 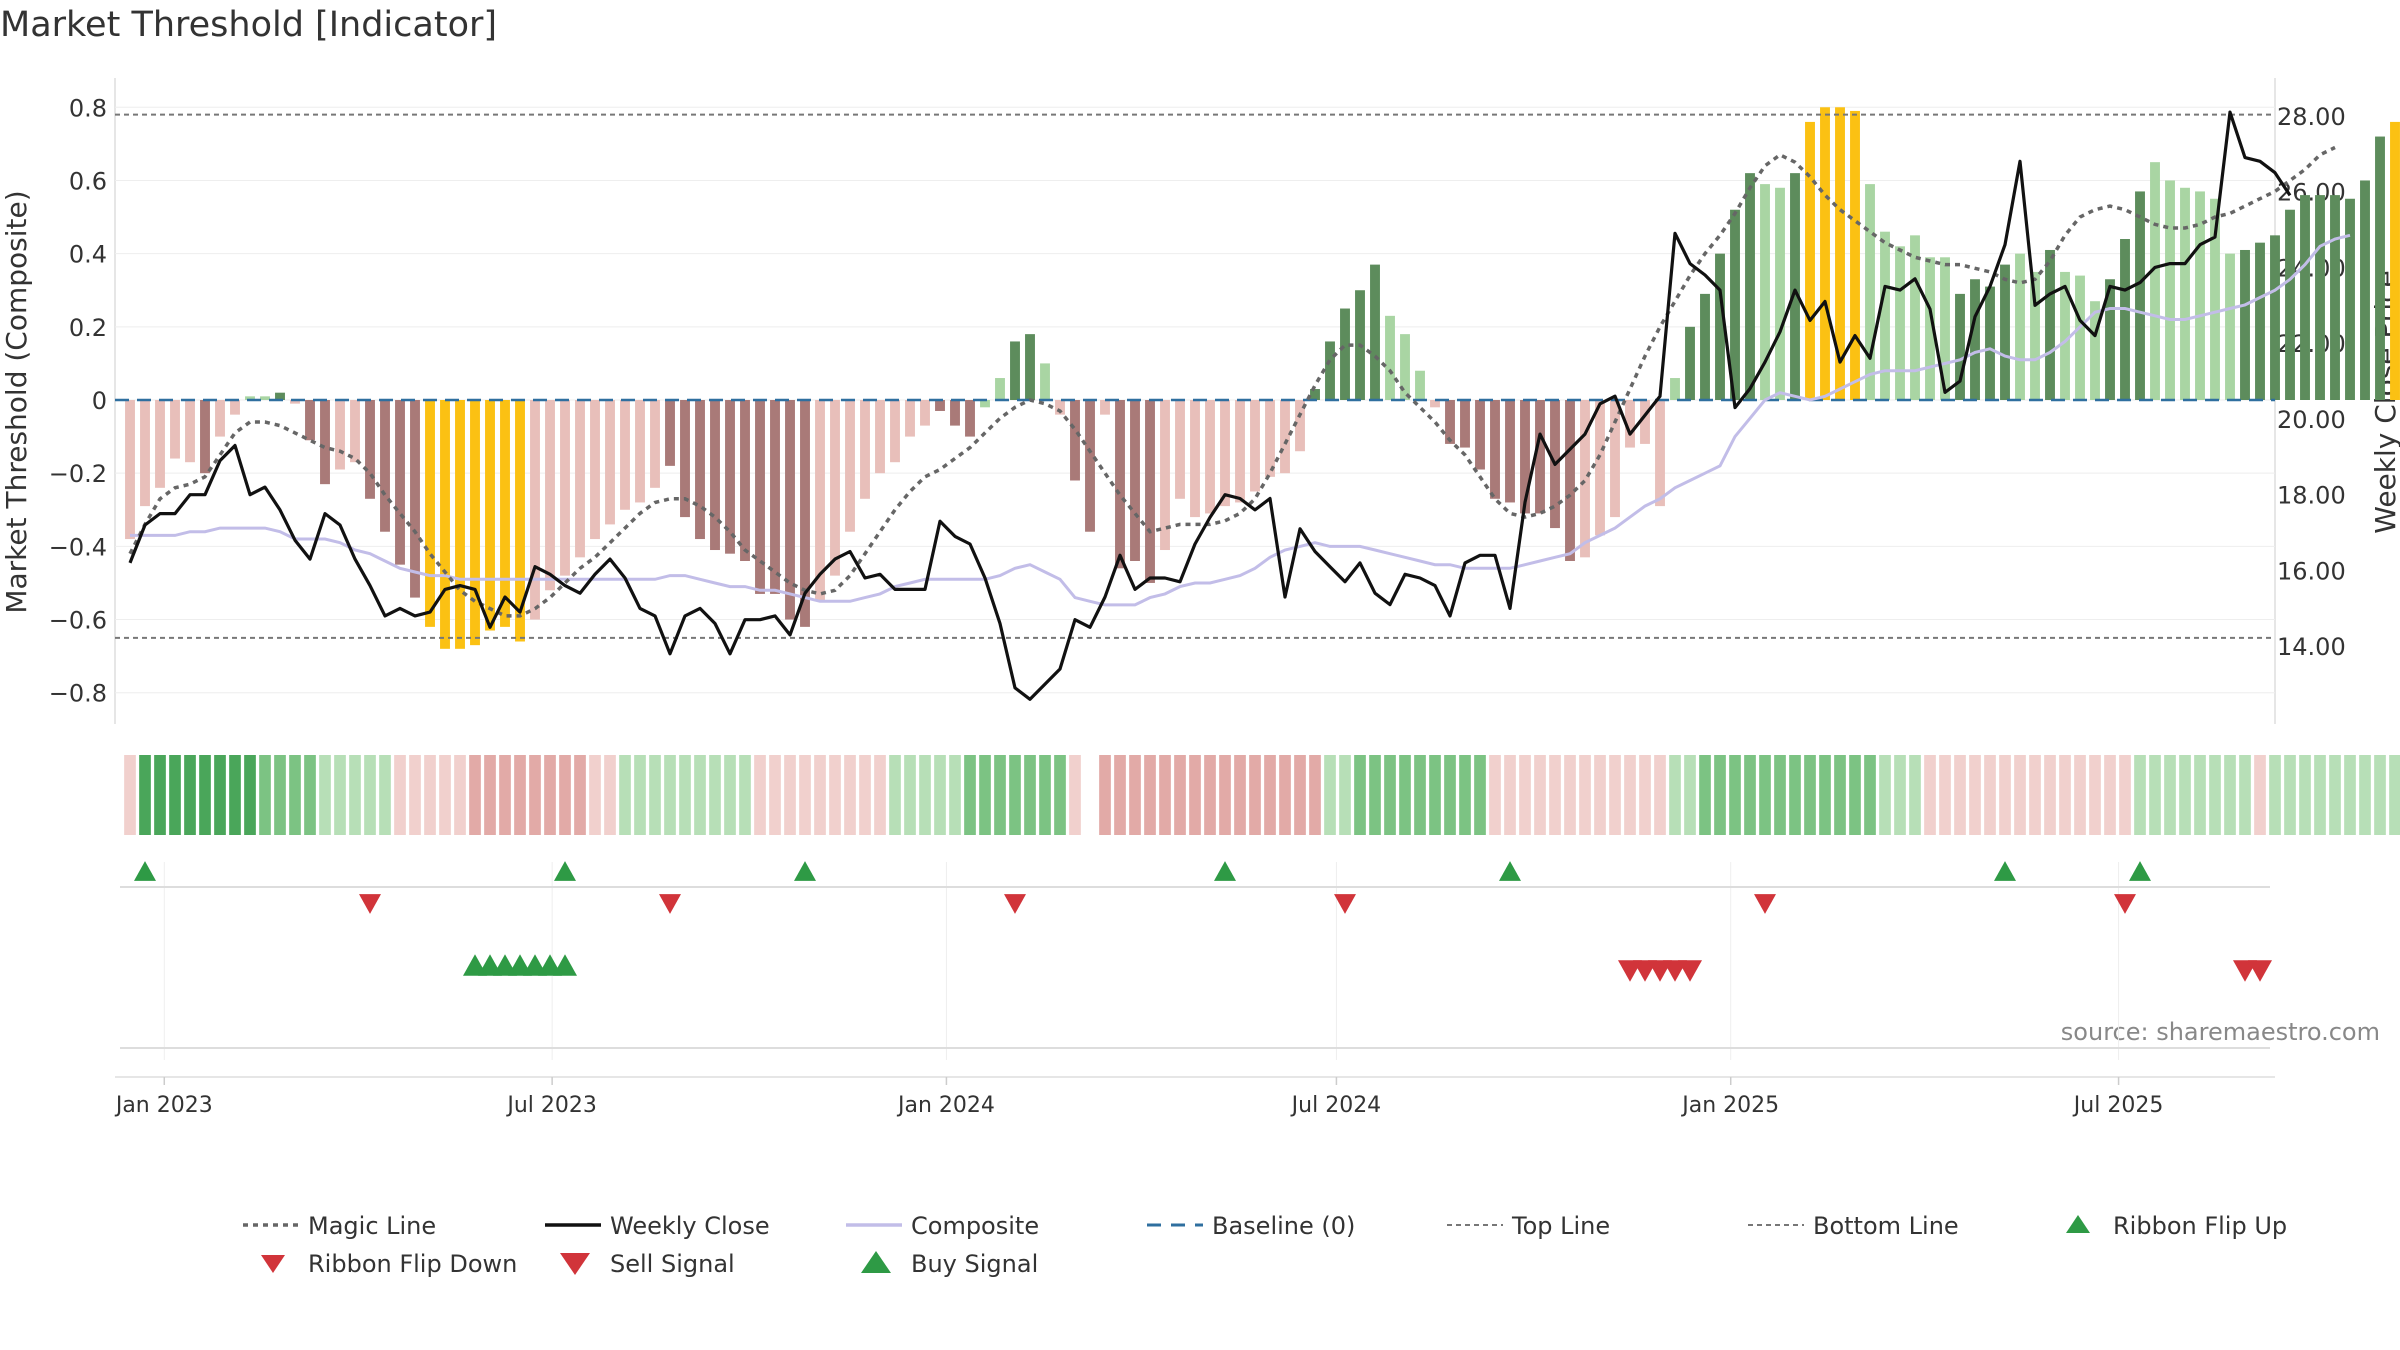 What do you see at coordinates (2311, 496) in the screenshot?
I see `y-tick-label-right: 18.00` at bounding box center [2311, 496].